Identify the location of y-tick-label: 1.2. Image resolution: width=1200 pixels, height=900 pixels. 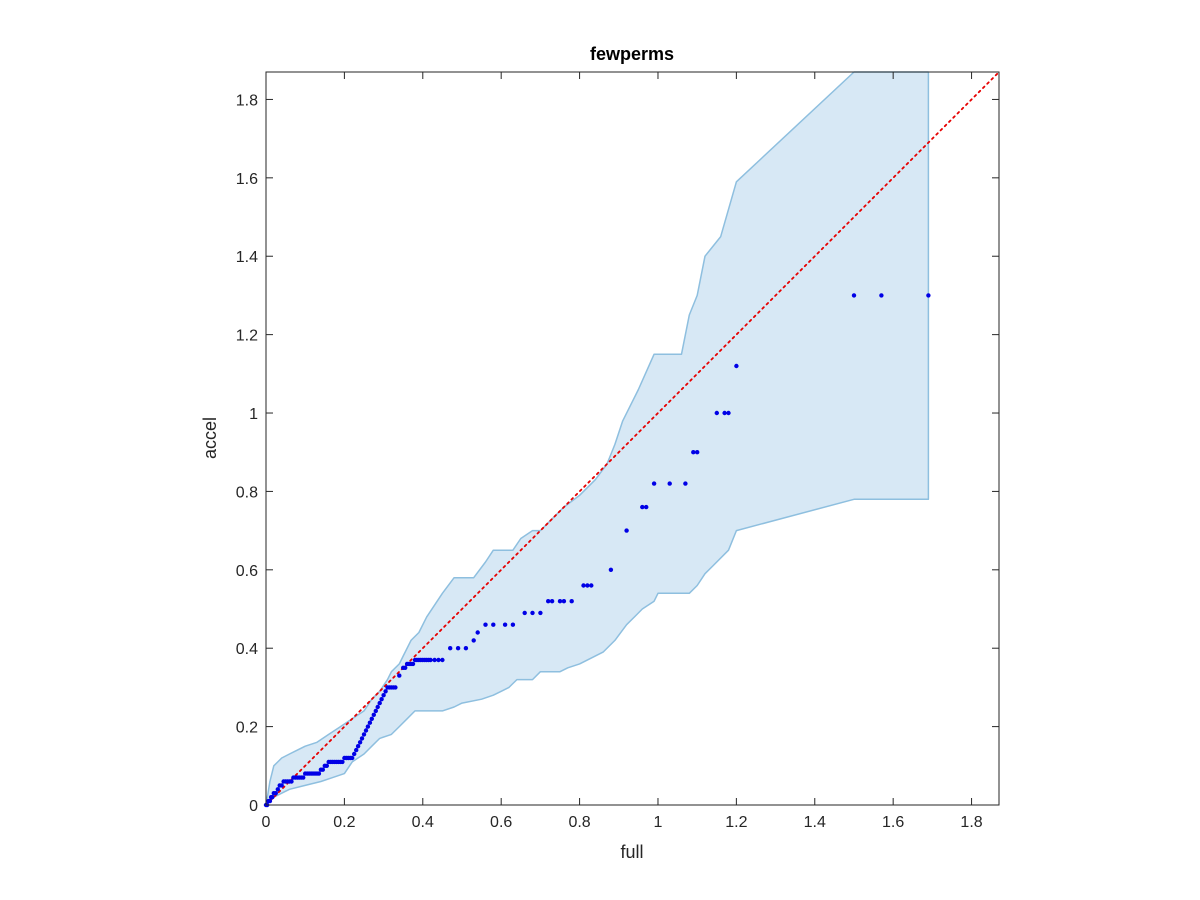
(247, 336).